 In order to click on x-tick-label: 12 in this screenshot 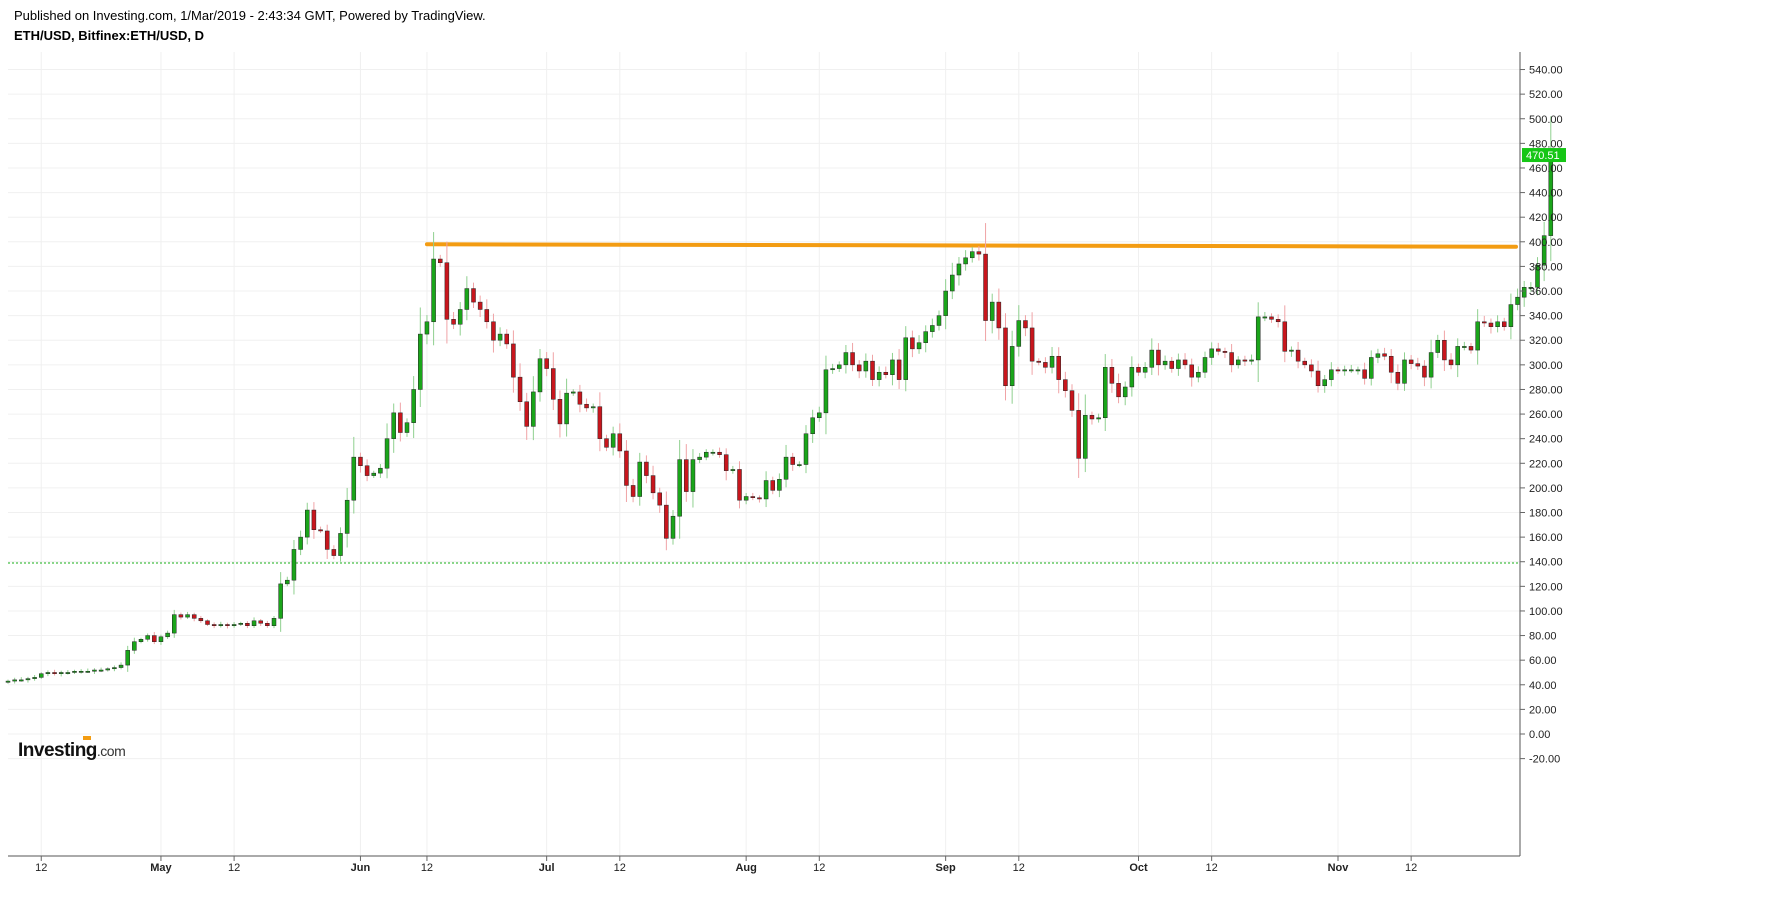, I will do `click(620, 868)`.